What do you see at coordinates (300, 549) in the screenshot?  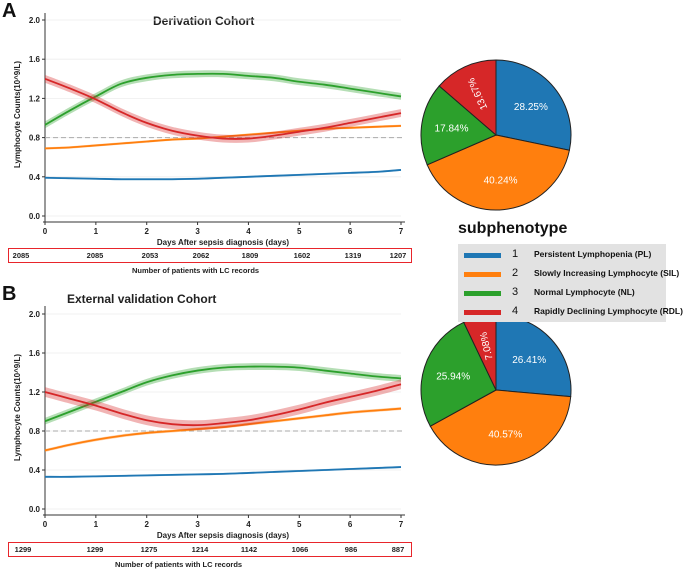 I see `count-cell: 1066` at bounding box center [300, 549].